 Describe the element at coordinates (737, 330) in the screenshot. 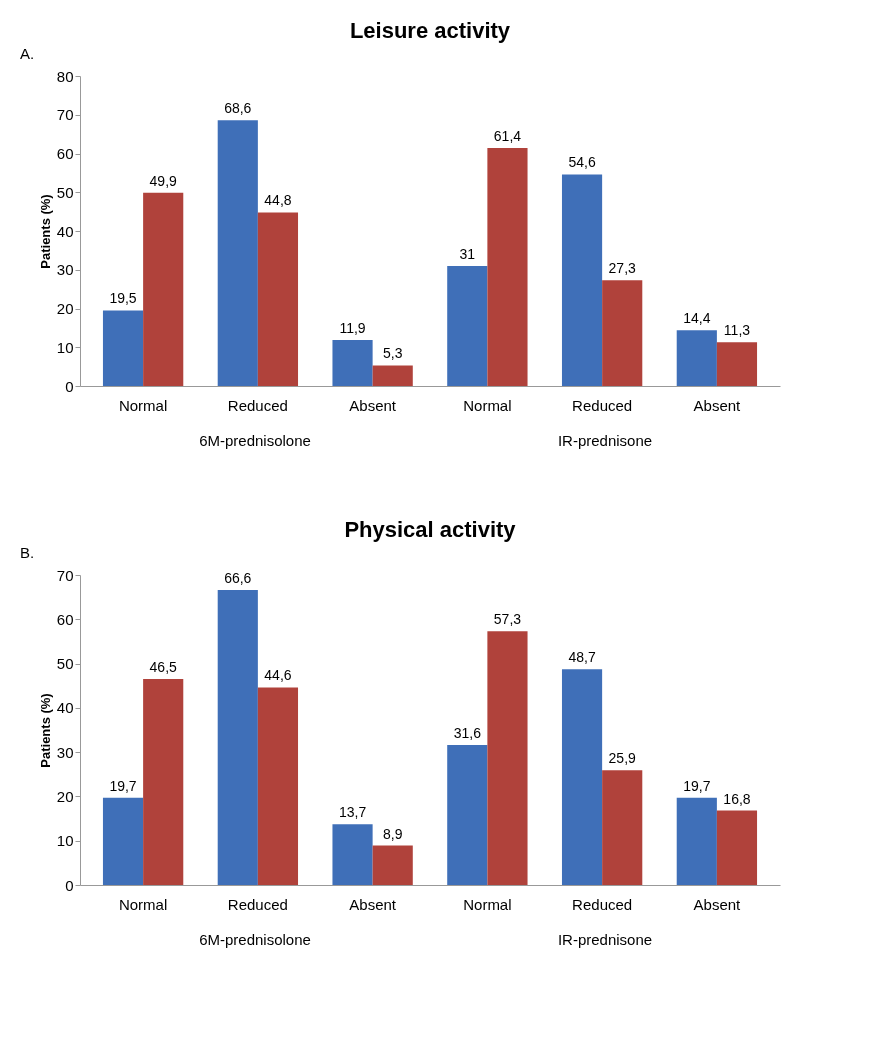

I see `data-label: 11,3` at that location.